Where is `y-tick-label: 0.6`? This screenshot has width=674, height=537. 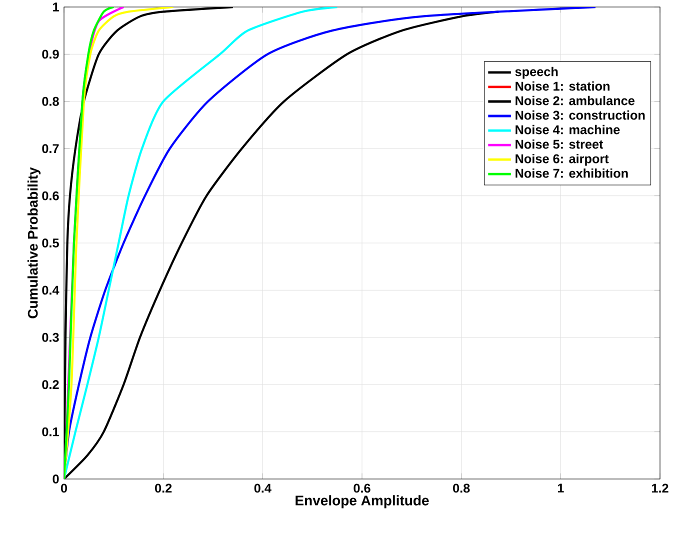 y-tick-label: 0.6 is located at coordinates (50, 195).